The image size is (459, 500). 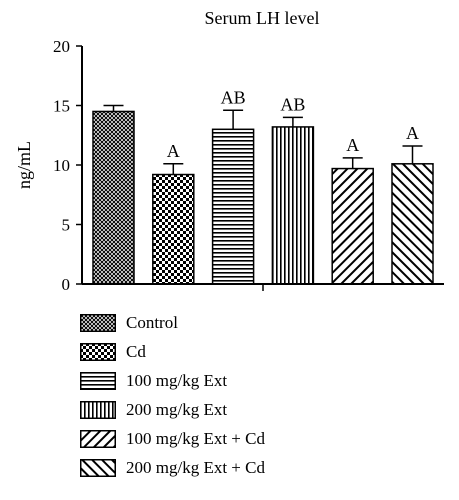 What do you see at coordinates (61, 46) in the screenshot?
I see `y-tick-label: 20` at bounding box center [61, 46].